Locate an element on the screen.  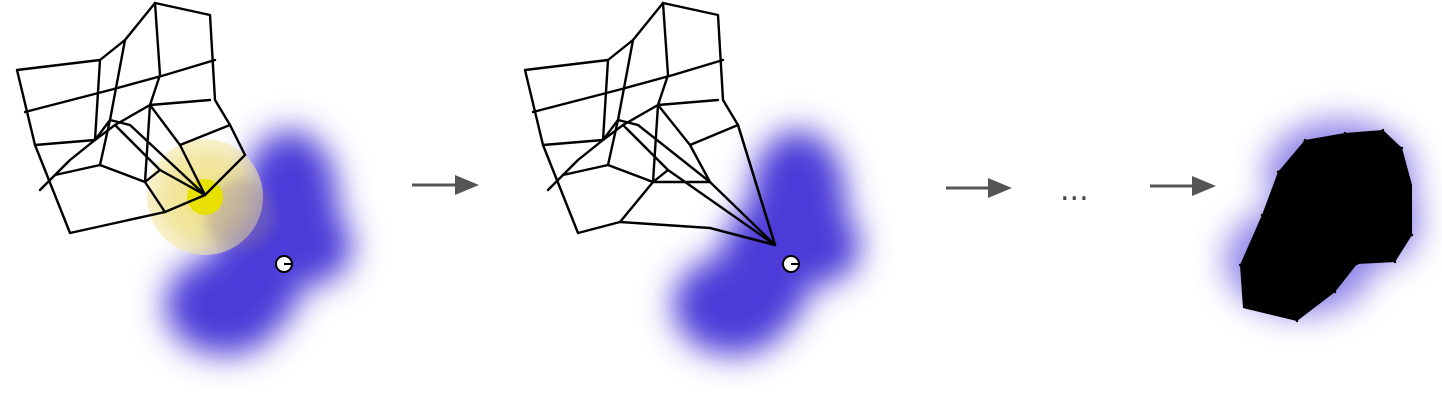
fitted-mesh is located at coordinates (1326, 225).